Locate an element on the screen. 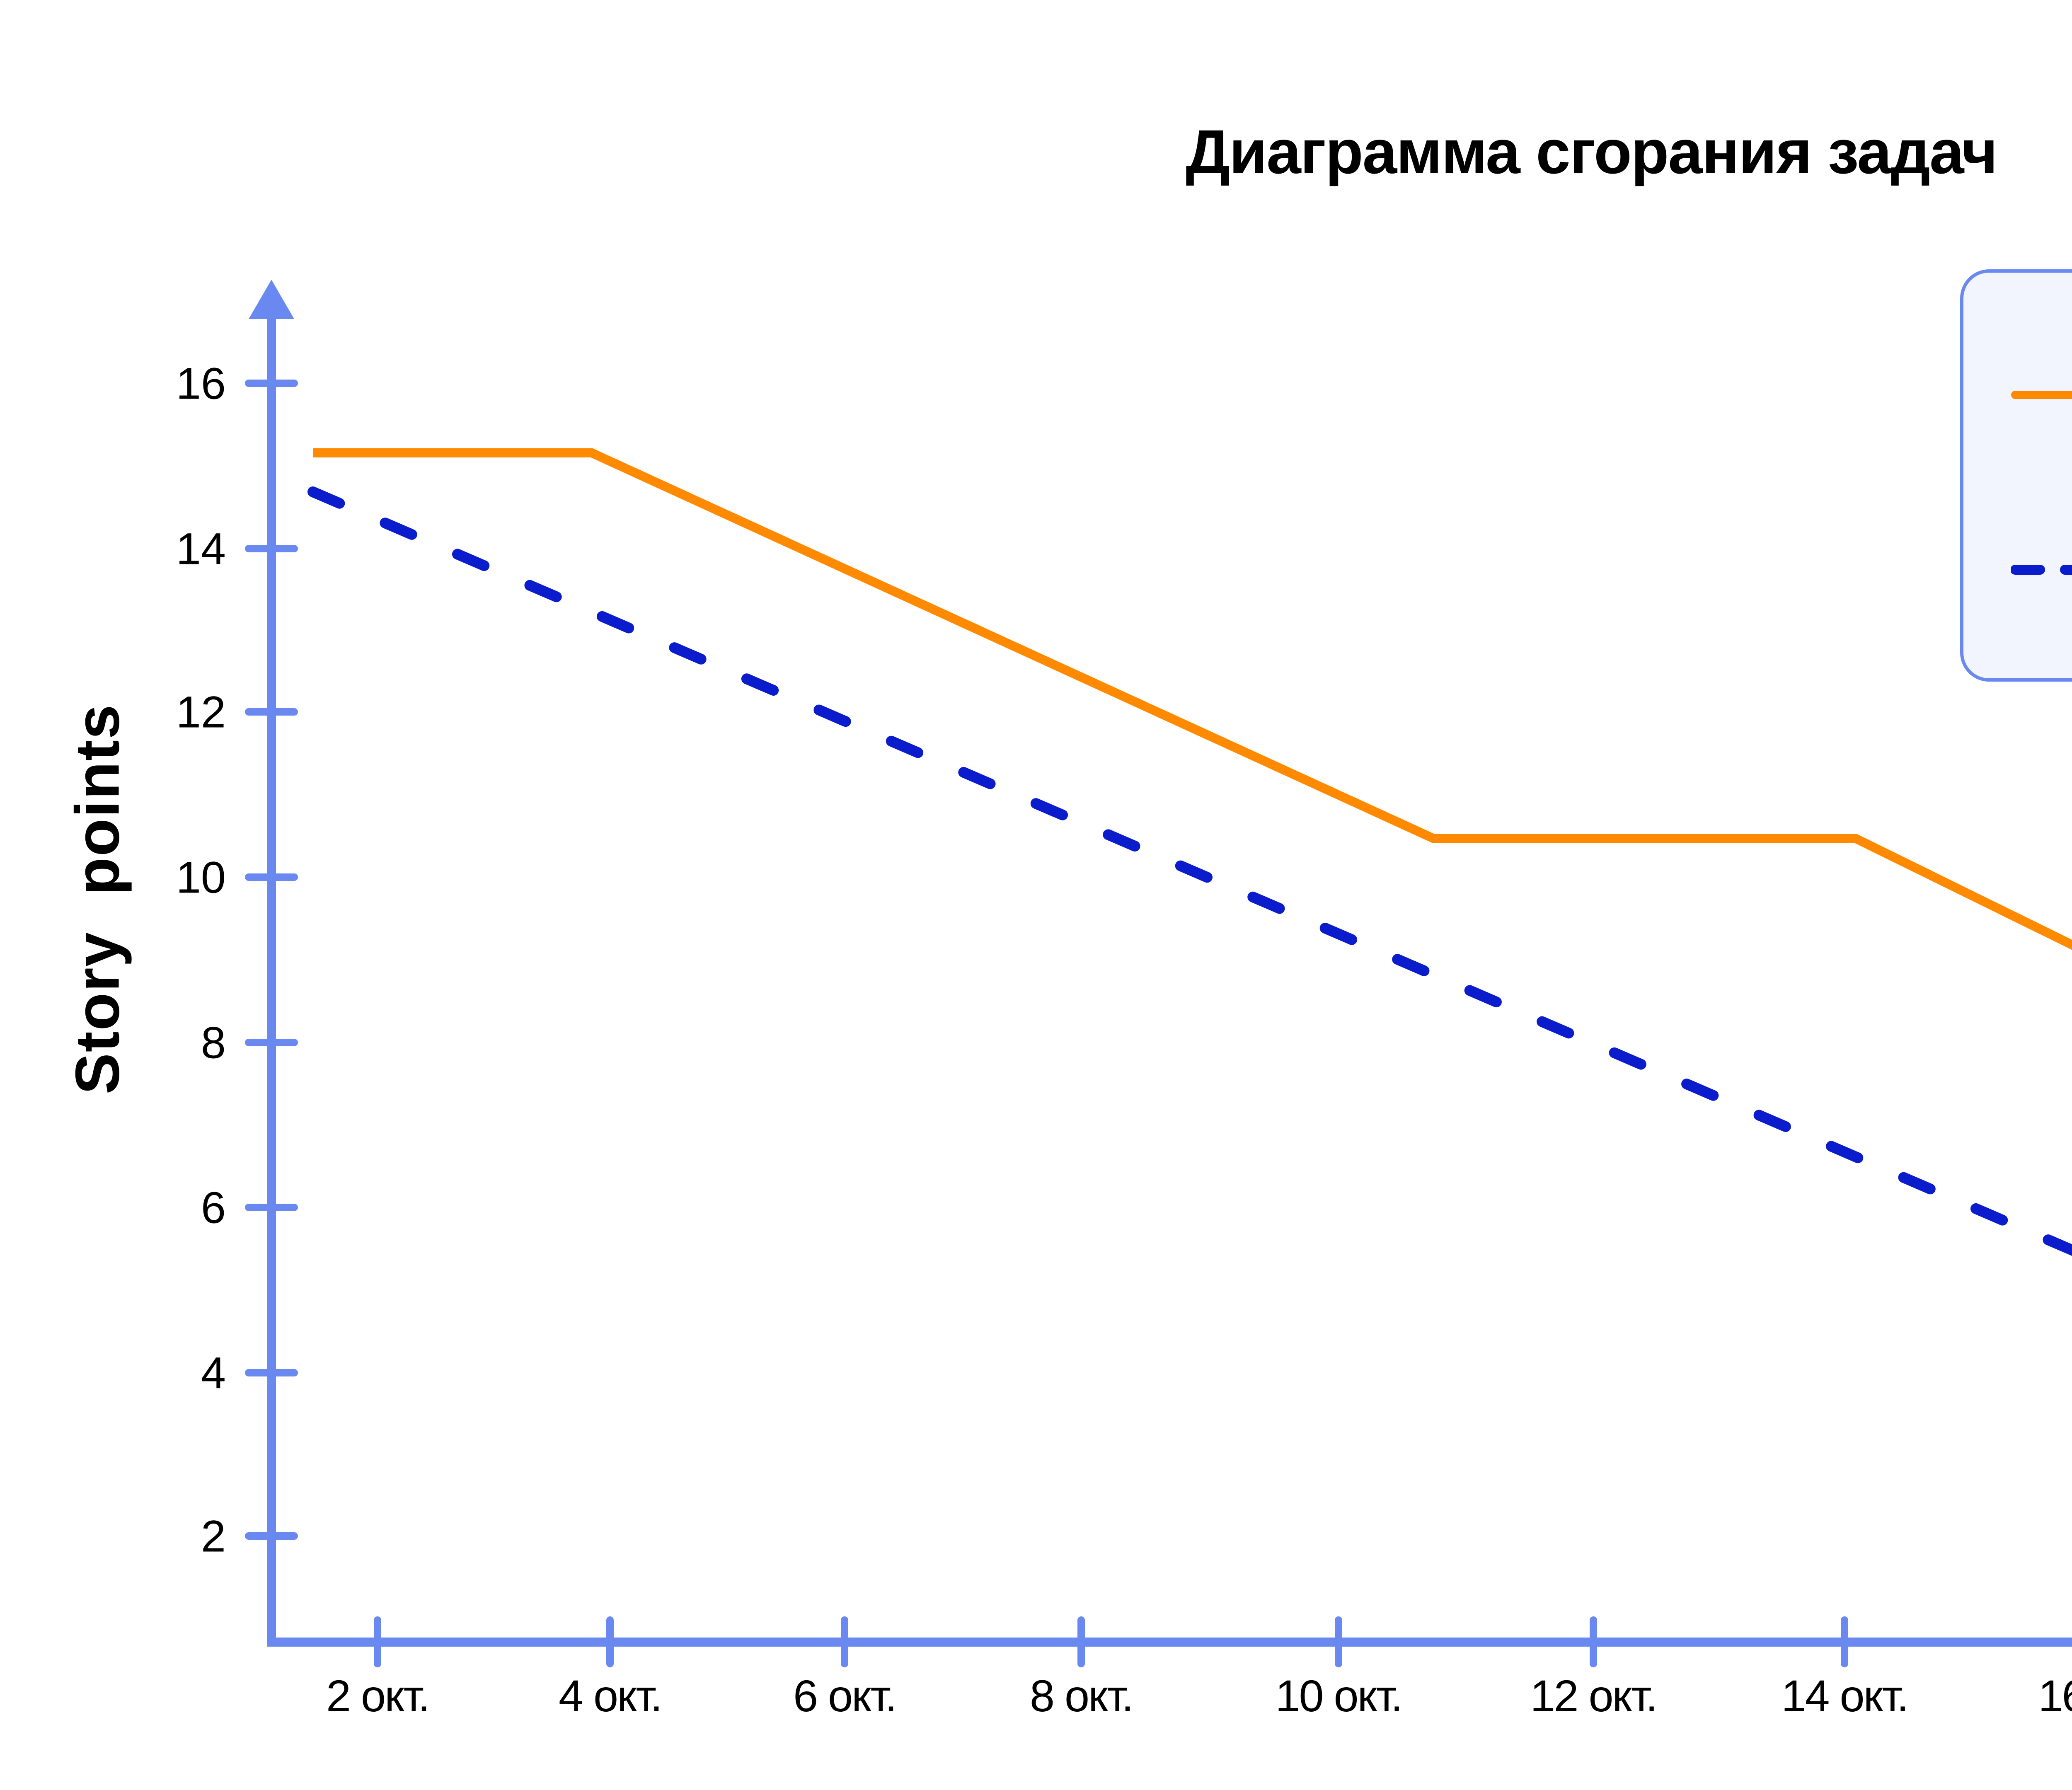 The image size is (2072, 1790). x-axis is located at coordinates (1169, 1641).